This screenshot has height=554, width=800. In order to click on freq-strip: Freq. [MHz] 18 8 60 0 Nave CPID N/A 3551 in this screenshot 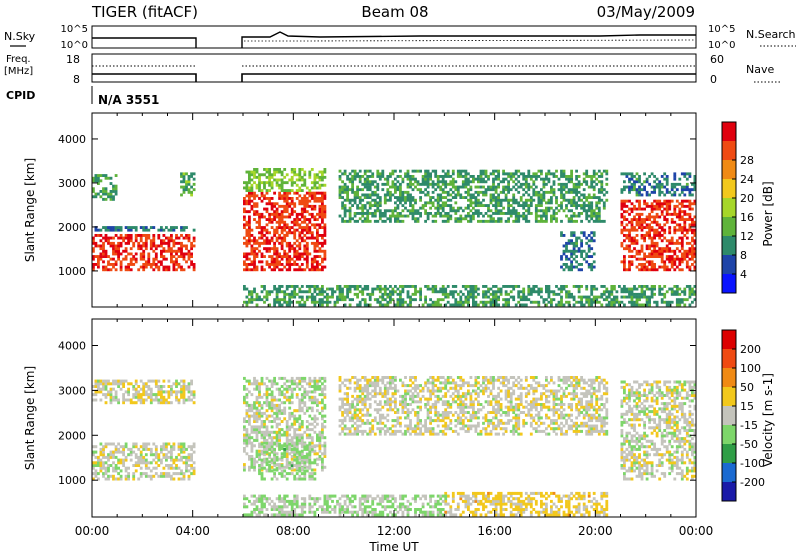, I will do `click(392, 80)`.